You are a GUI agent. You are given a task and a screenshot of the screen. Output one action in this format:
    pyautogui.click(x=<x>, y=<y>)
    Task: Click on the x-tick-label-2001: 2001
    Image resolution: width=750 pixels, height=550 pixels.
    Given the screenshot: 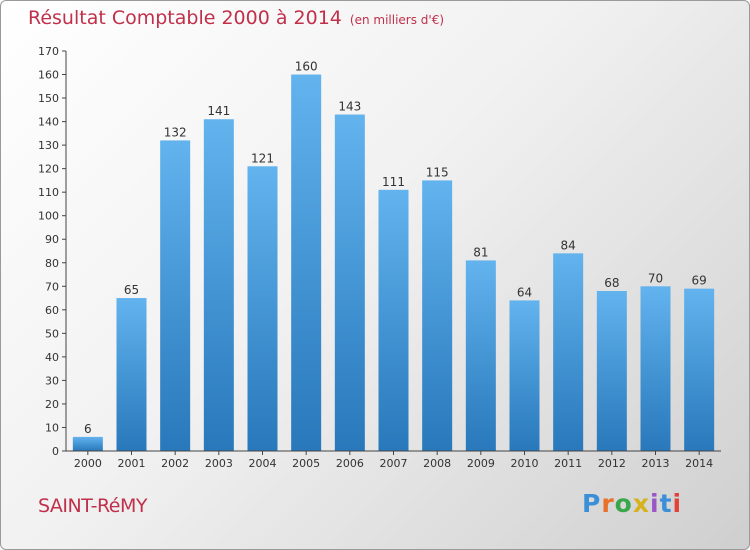 What is the action you would take?
    pyautogui.click(x=132, y=463)
    